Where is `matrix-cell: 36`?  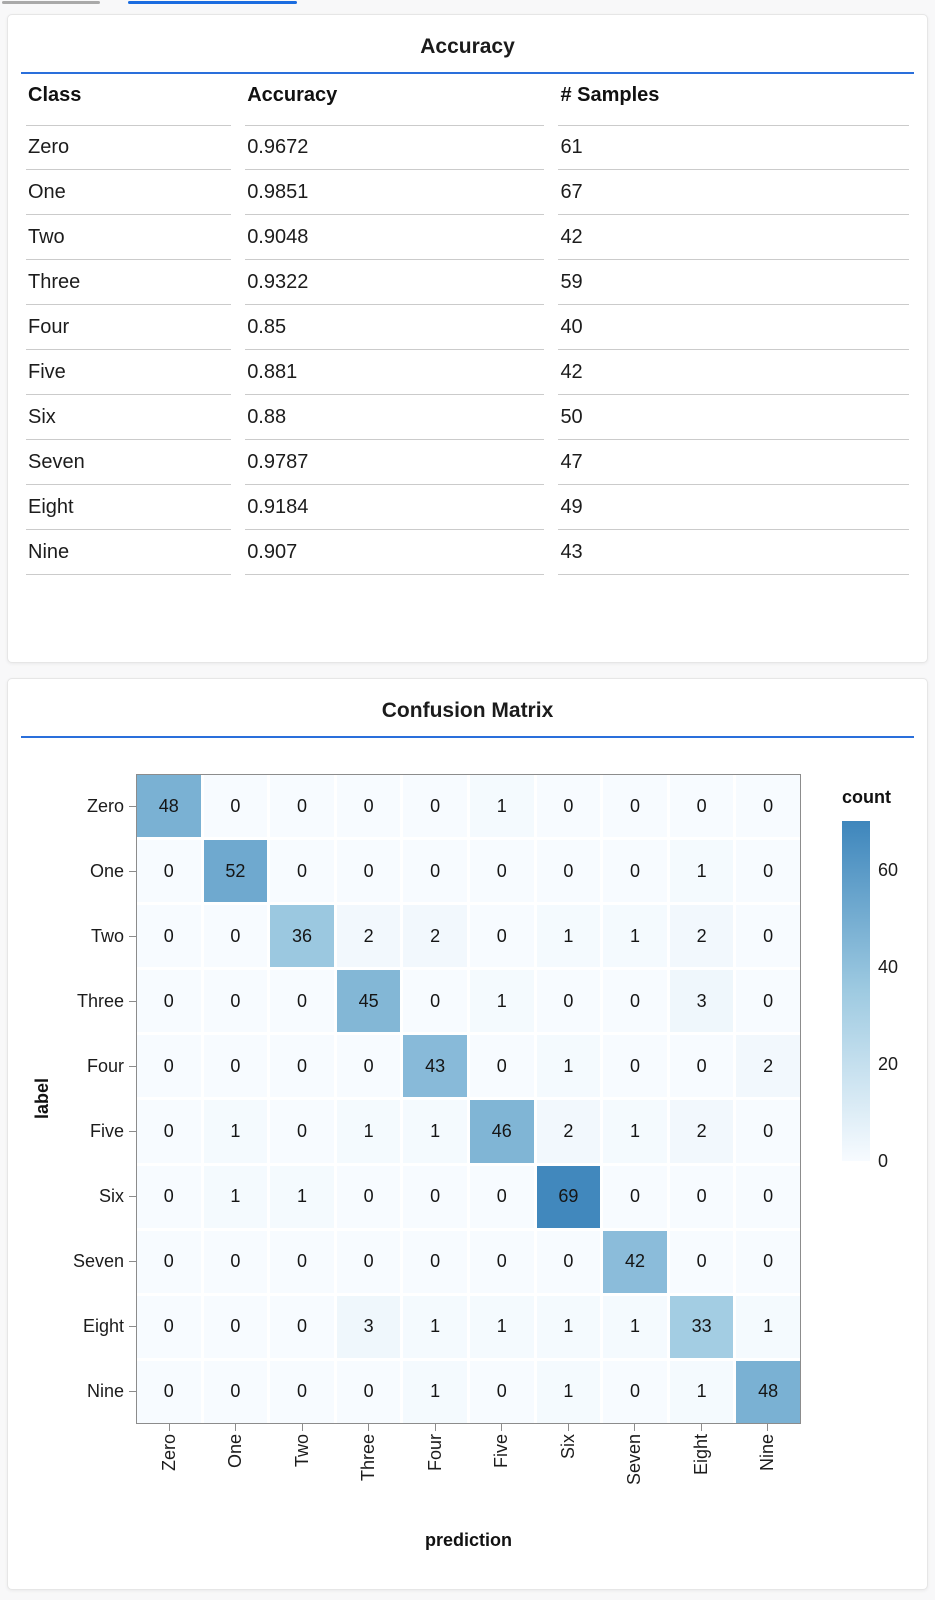 matrix-cell: 36 is located at coordinates (302, 936).